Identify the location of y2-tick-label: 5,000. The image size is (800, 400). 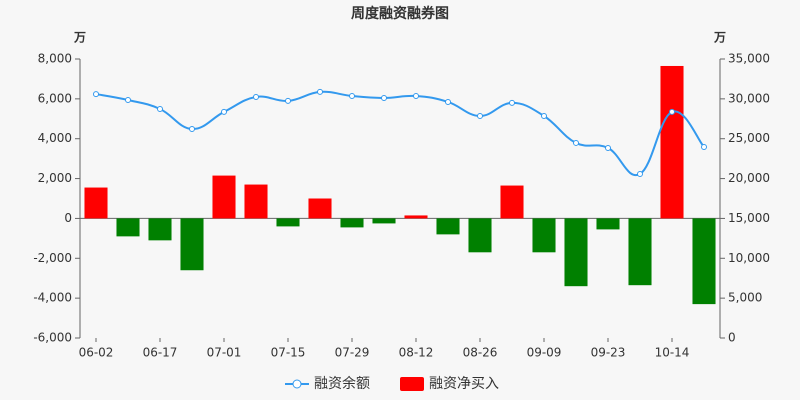
(745, 298).